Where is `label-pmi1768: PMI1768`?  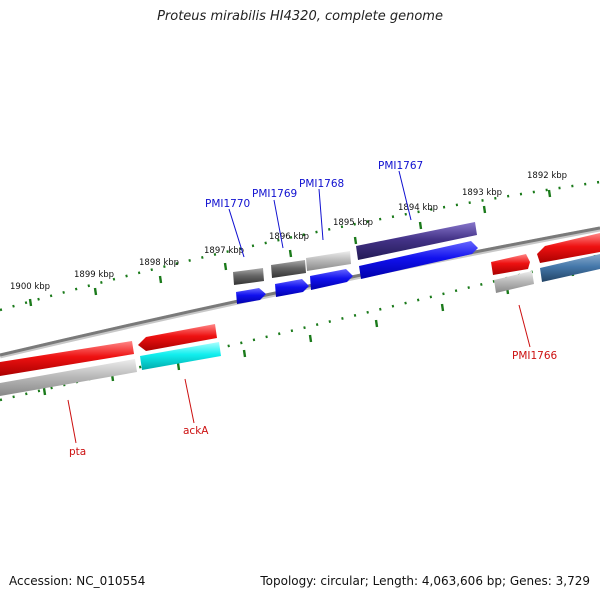
label-pmi1768: PMI1768 is located at coordinates (321, 184).